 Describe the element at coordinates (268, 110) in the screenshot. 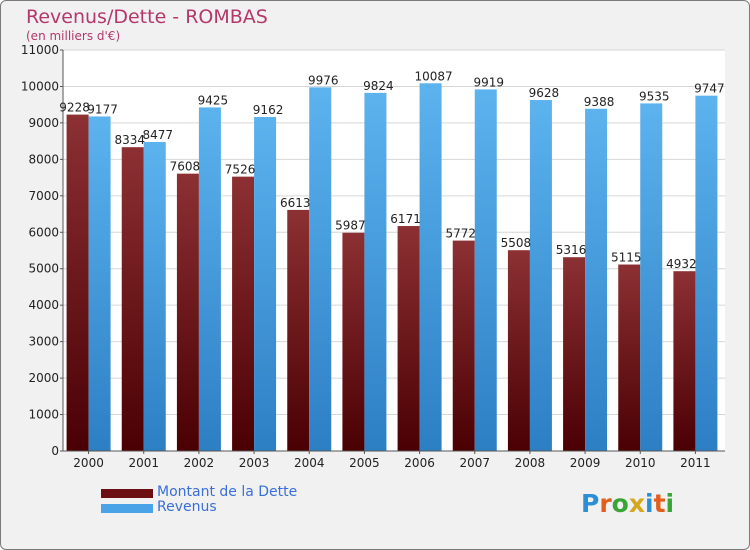

I see `data-label-revenus: 9162` at that location.